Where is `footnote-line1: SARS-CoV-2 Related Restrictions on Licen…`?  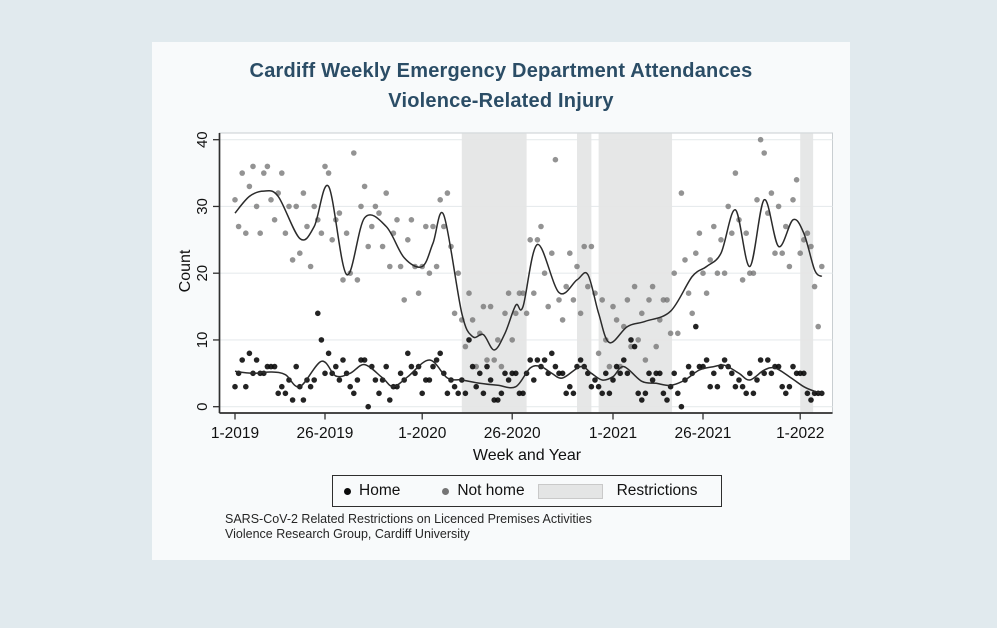
footnote-line1: SARS-CoV-2 Related Restrictions on Licen… is located at coordinates (408, 519).